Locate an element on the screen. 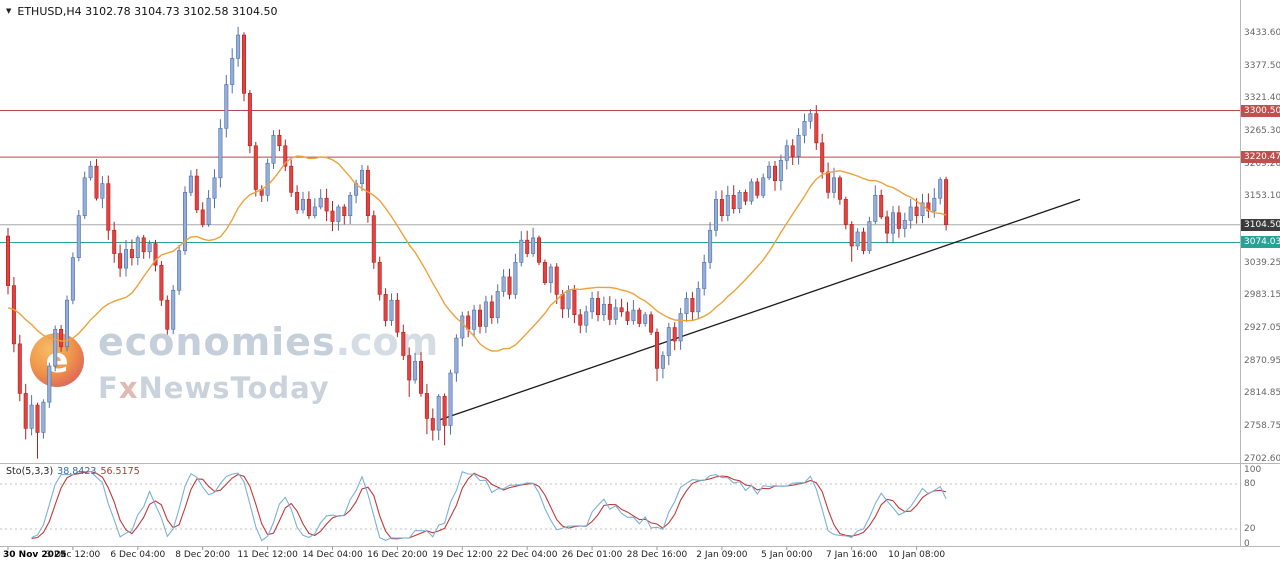 The image size is (1280, 567). watermark-brand: economies is located at coordinates (217, 342).